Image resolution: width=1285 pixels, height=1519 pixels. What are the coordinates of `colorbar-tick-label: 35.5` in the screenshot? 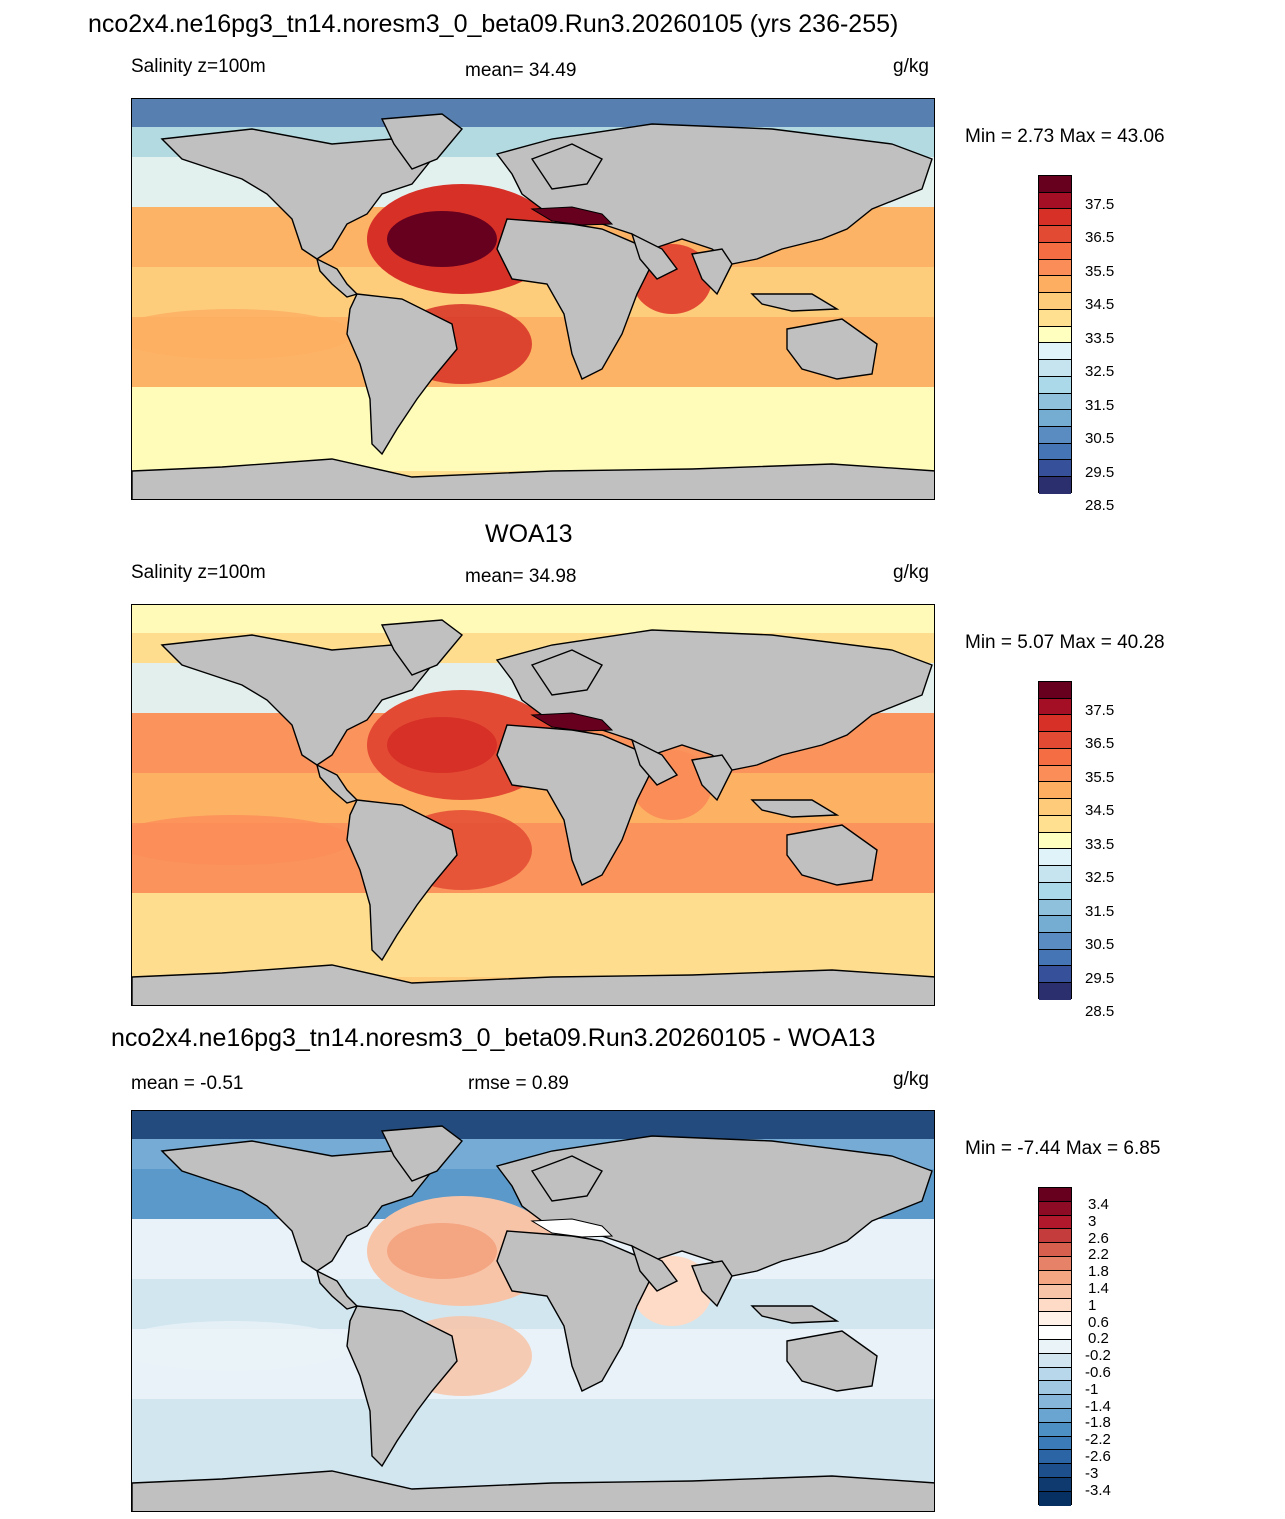 It's located at (1100, 777).